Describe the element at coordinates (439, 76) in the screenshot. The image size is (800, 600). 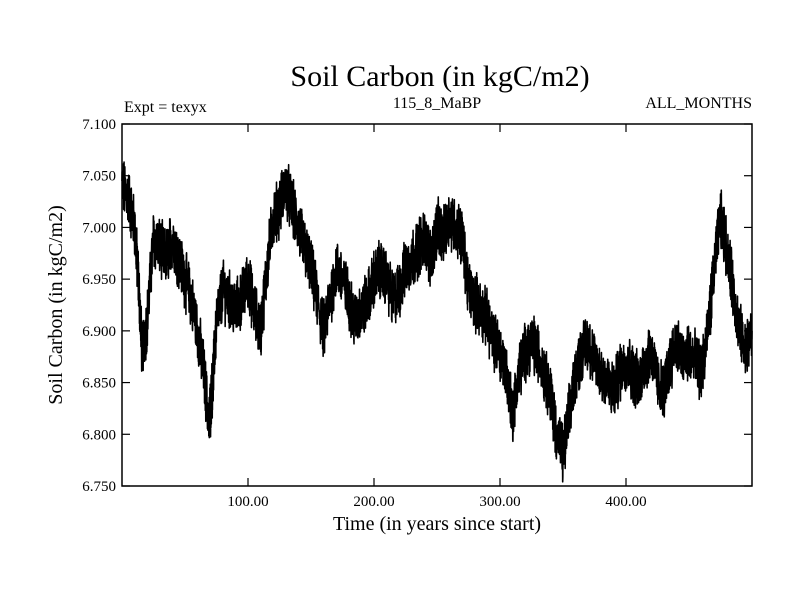
I see `chart-title: Soil Carbon (in kgC/m2)` at that location.